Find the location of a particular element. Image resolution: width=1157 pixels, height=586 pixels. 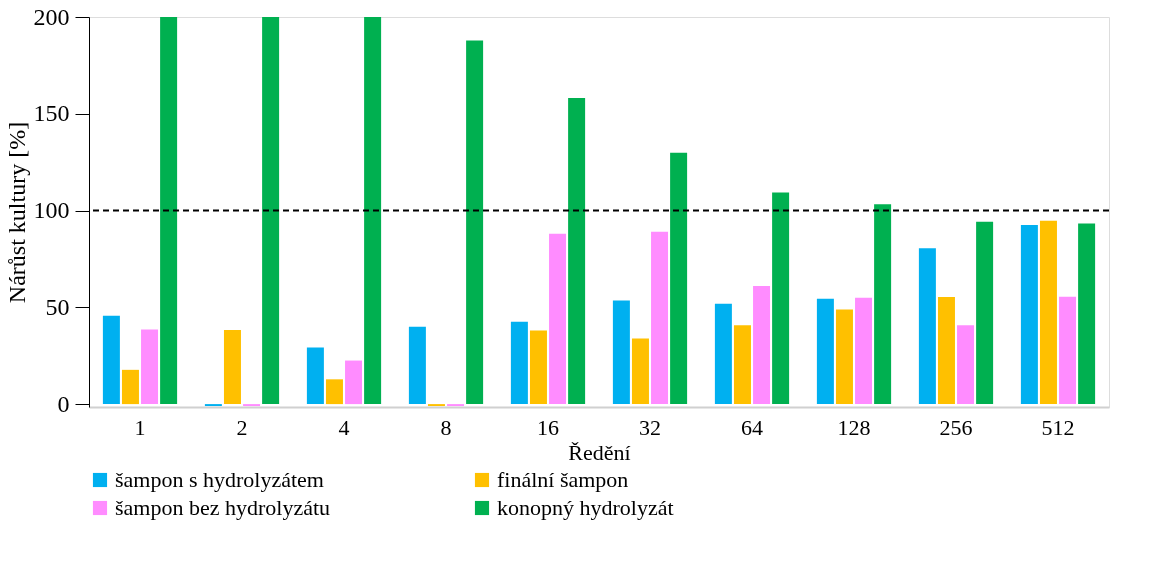

x-tick-label: 256 is located at coordinates (956, 427).